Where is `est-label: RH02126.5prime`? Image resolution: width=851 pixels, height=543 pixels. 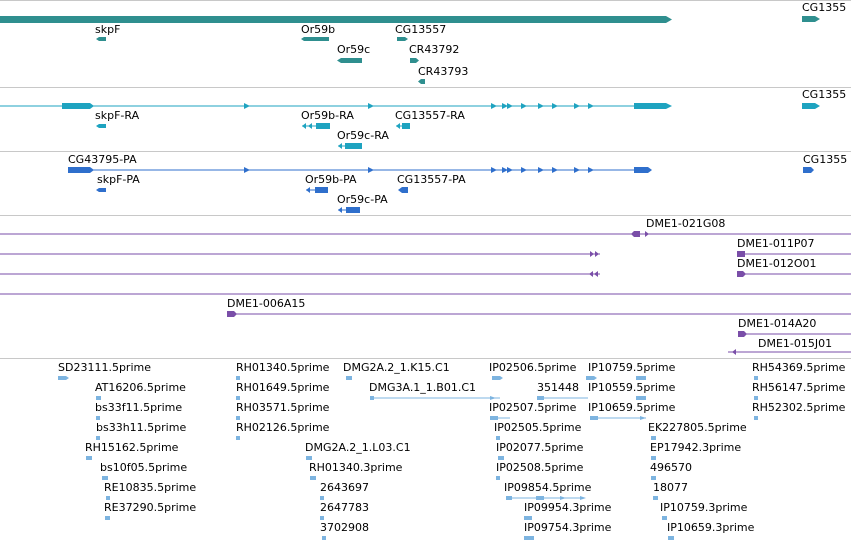
est-label: RH02126.5prime is located at coordinates (283, 427).